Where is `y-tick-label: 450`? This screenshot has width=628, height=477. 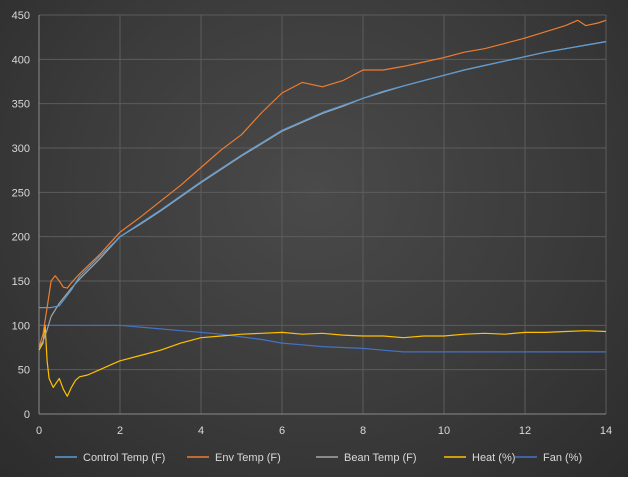 y-tick-label: 450 is located at coordinates (21, 16).